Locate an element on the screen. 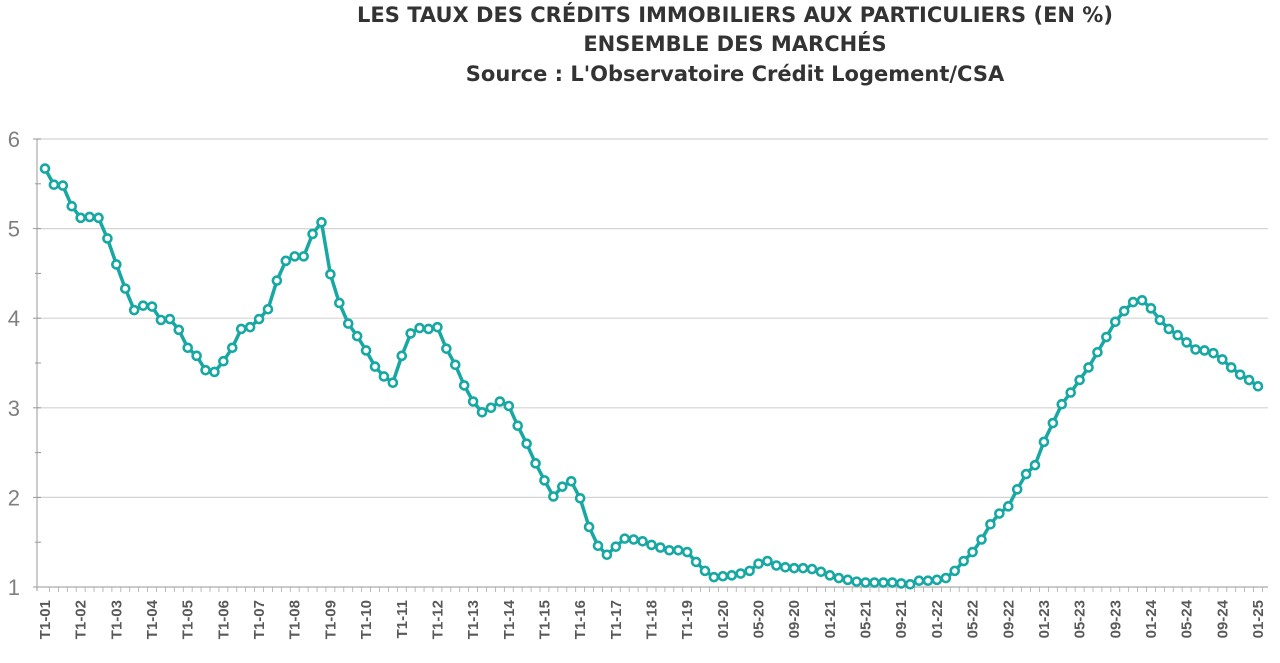 Image resolution: width=1280 pixels, height=663 pixels. x-tick-label: 05-20 is located at coordinates (759, 619).